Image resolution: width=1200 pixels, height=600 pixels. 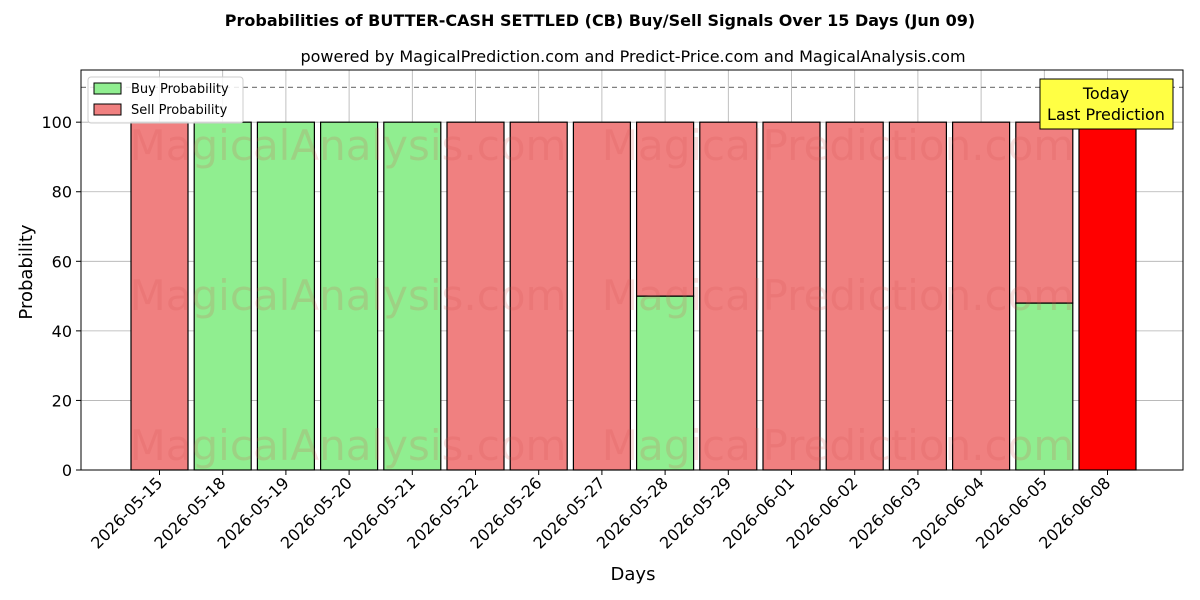 What do you see at coordinates (633, 574) in the screenshot?
I see `x-axis-label: Days` at bounding box center [633, 574].